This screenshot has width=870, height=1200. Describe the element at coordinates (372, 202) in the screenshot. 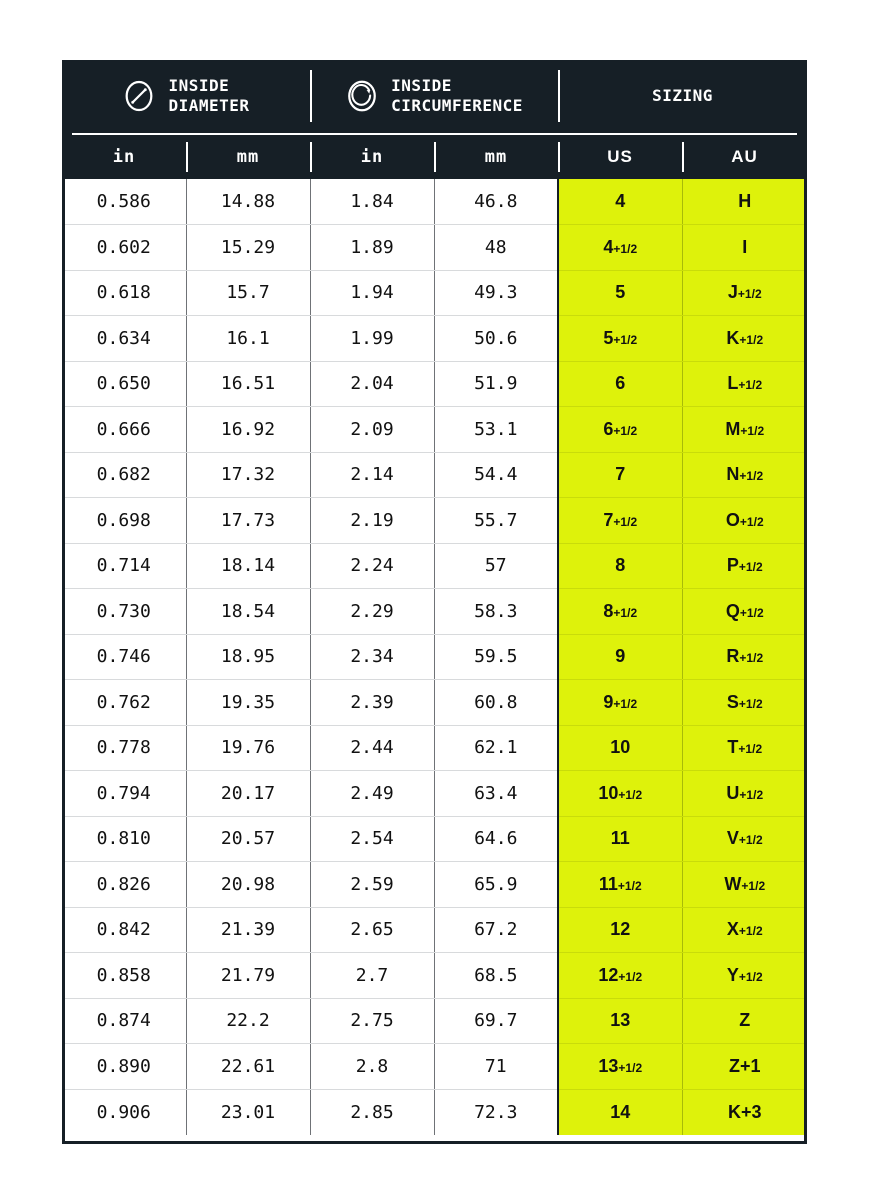

I see `cell-circumference-in: 1.84` at that location.